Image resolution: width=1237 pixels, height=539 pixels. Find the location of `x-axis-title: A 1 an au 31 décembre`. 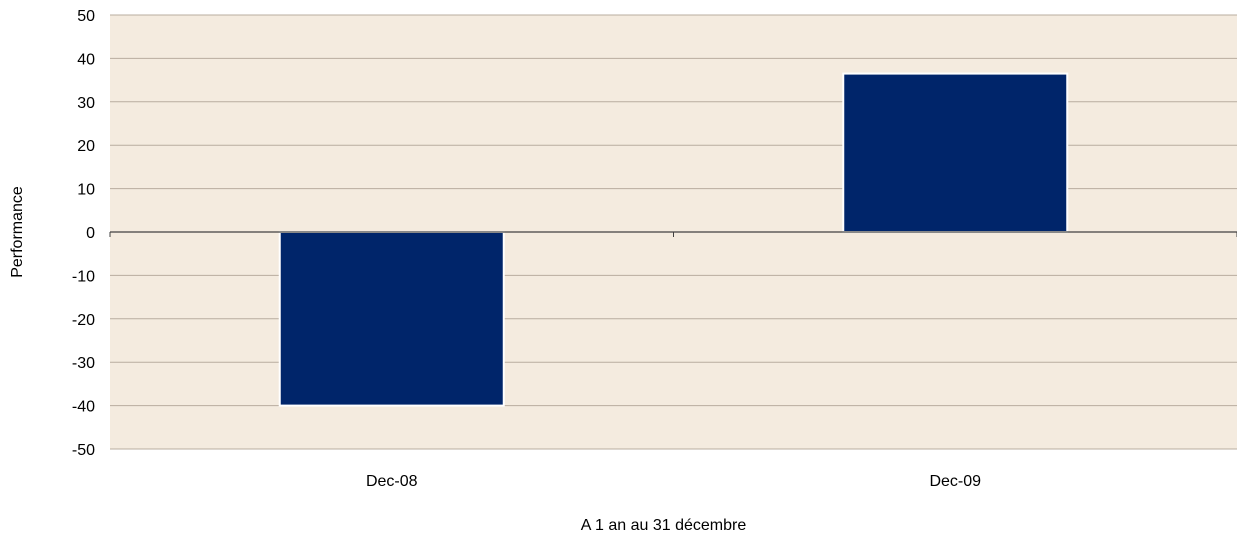

x-axis-title: A 1 an au 31 décembre is located at coordinates (664, 525).